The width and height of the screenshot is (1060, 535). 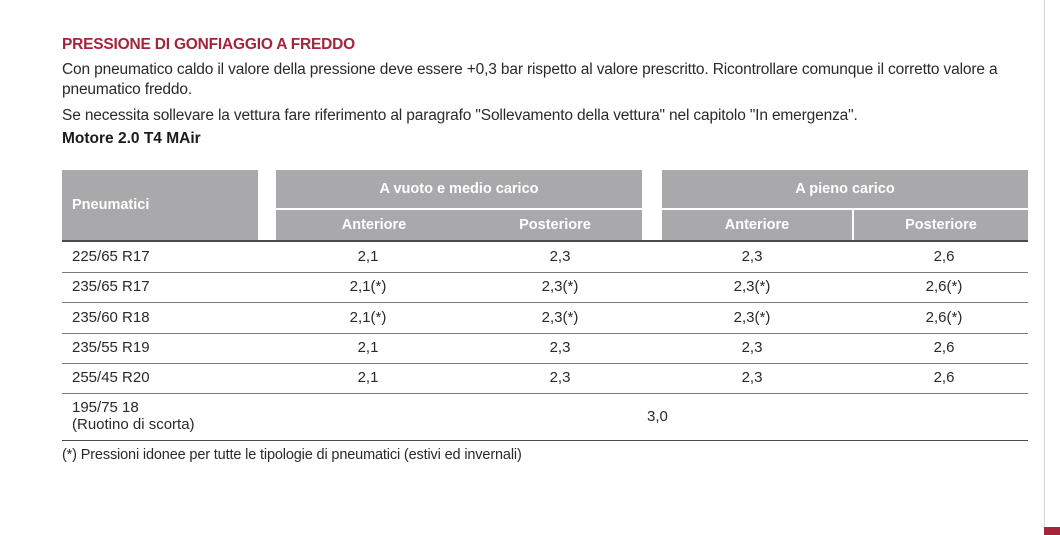 What do you see at coordinates (133, 424) in the screenshot?
I see `spare-tyre-note: (Ruotino di scorta)` at bounding box center [133, 424].